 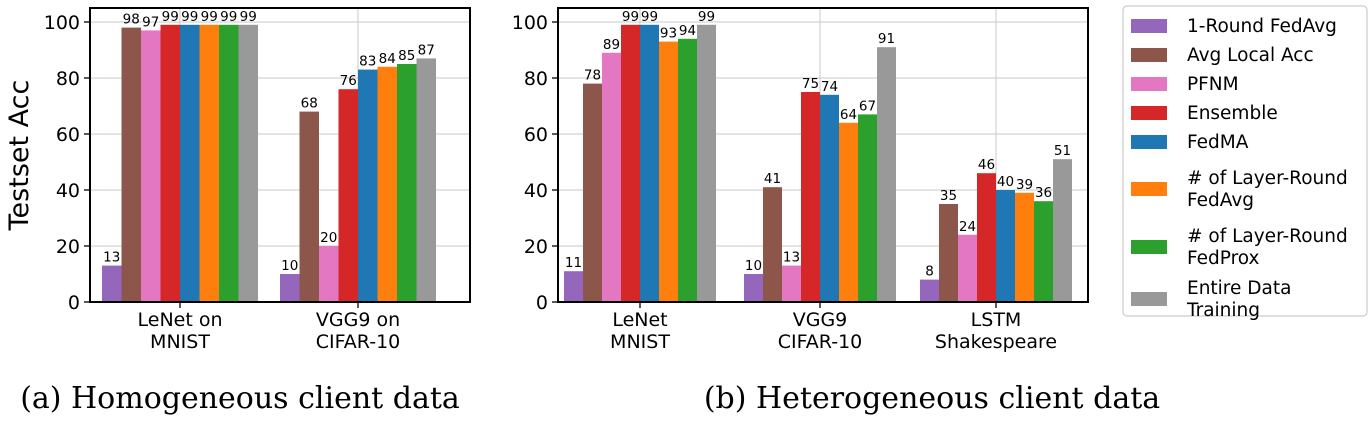 What do you see at coordinates (358, 320) in the screenshot?
I see `x-tick-label-line: VGG9 on` at bounding box center [358, 320].